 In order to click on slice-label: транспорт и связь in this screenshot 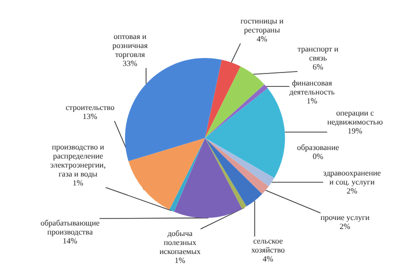, I will do `click(319, 53)`.